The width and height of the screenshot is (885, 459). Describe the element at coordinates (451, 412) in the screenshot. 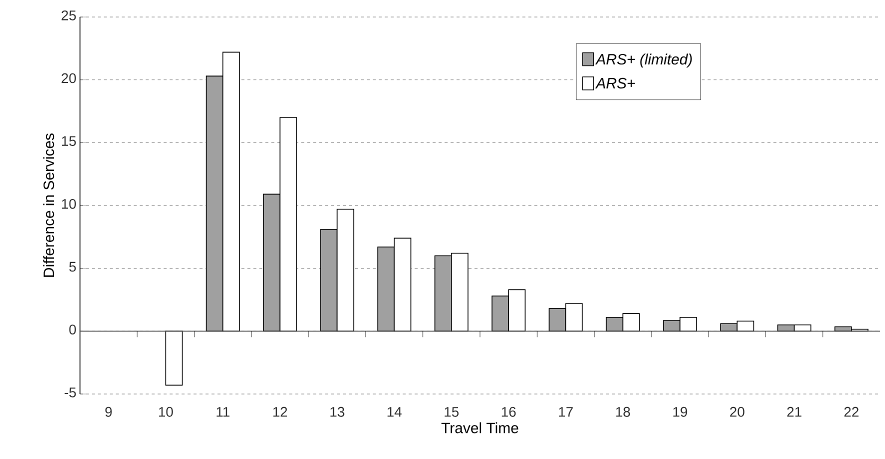

I see `x-tick-label: 15` at that location.